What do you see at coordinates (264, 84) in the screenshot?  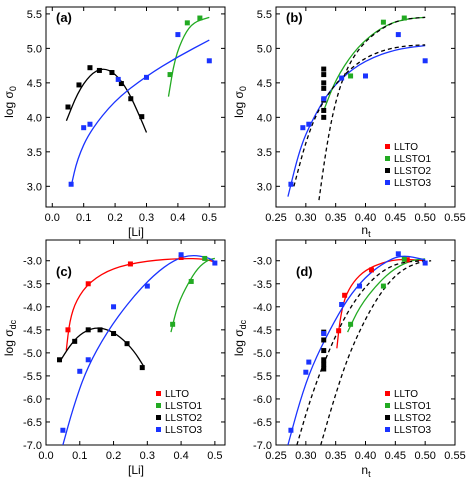 I see `y-tick-label: 4.5` at bounding box center [264, 84].